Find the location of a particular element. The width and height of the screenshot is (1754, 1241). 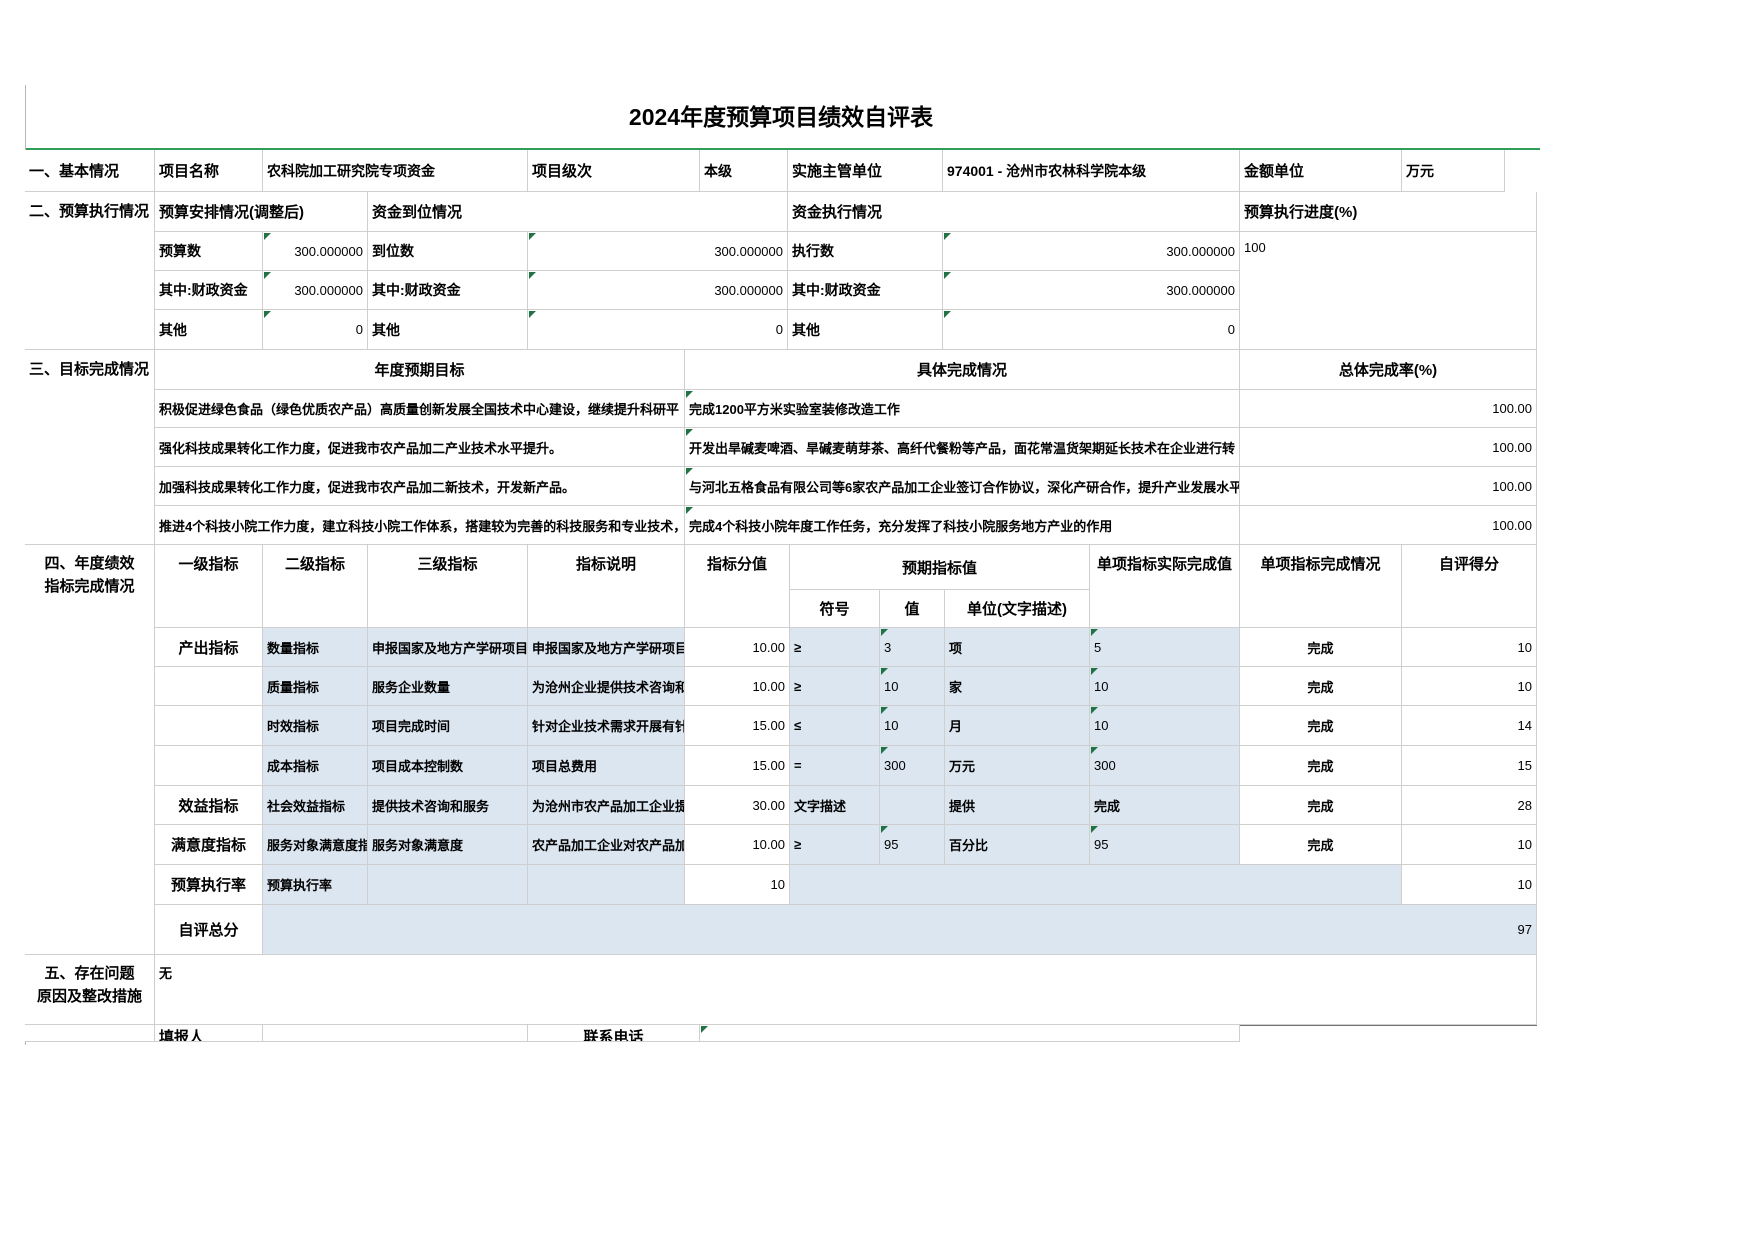

budget-row-label: 到位数 is located at coordinates (448, 251).